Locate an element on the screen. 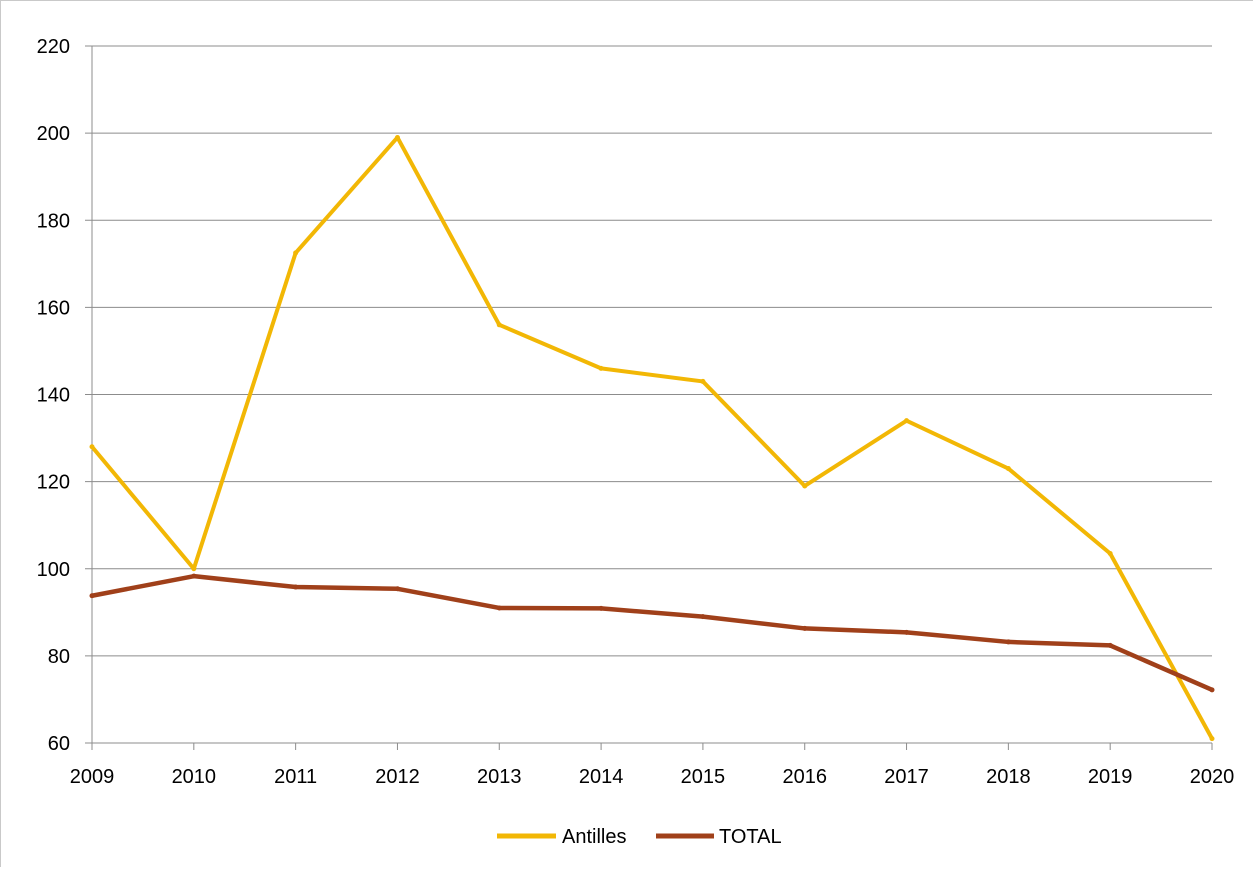 The image size is (1253, 873). data-point-total-2014 is located at coordinates (601, 608).